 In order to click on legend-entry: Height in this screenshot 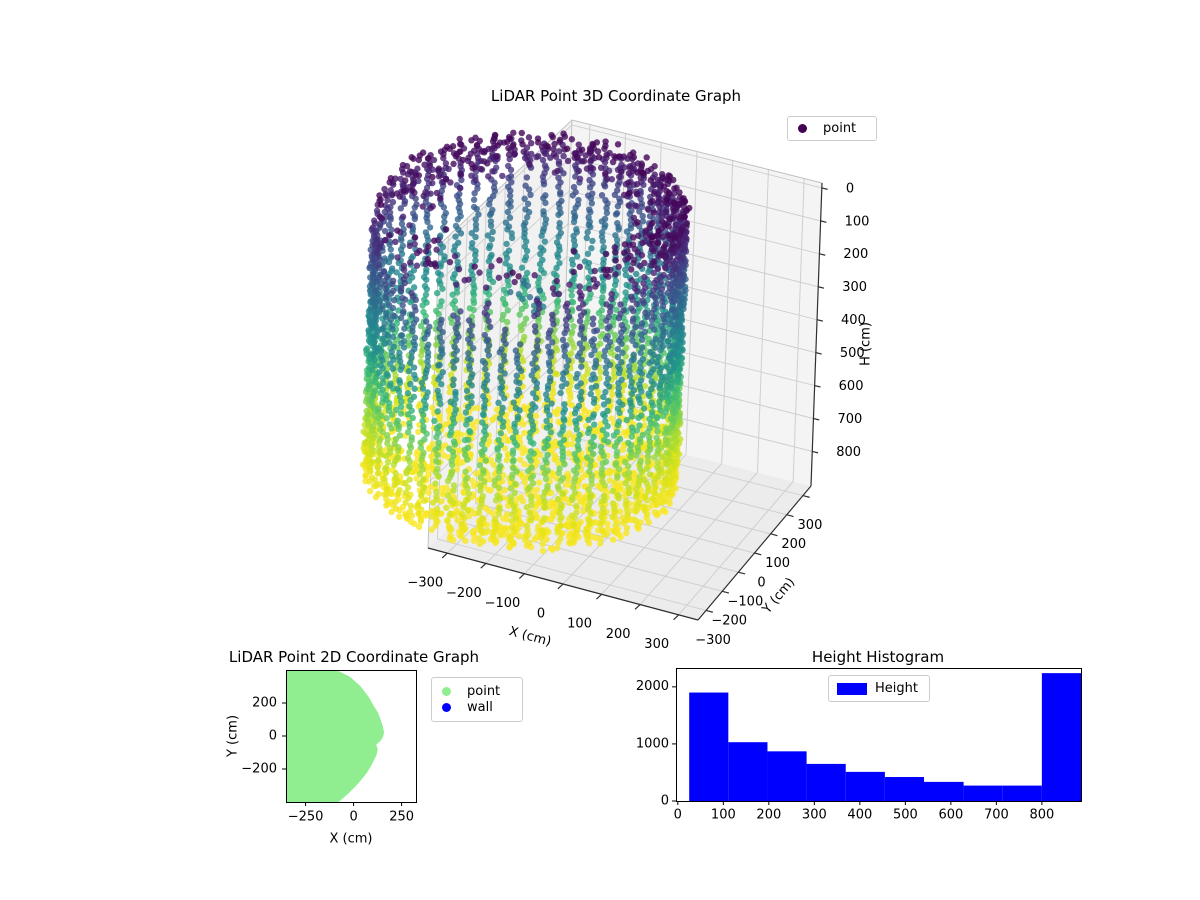, I will do `click(879, 688)`.